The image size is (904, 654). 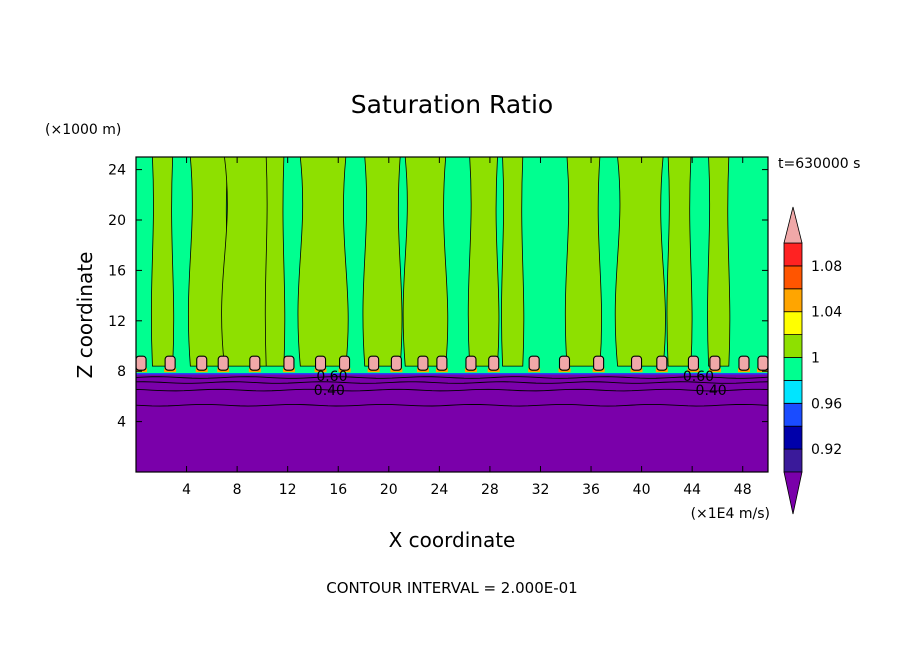 I want to click on y-tick-label-3: 16, so click(x=117, y=271).